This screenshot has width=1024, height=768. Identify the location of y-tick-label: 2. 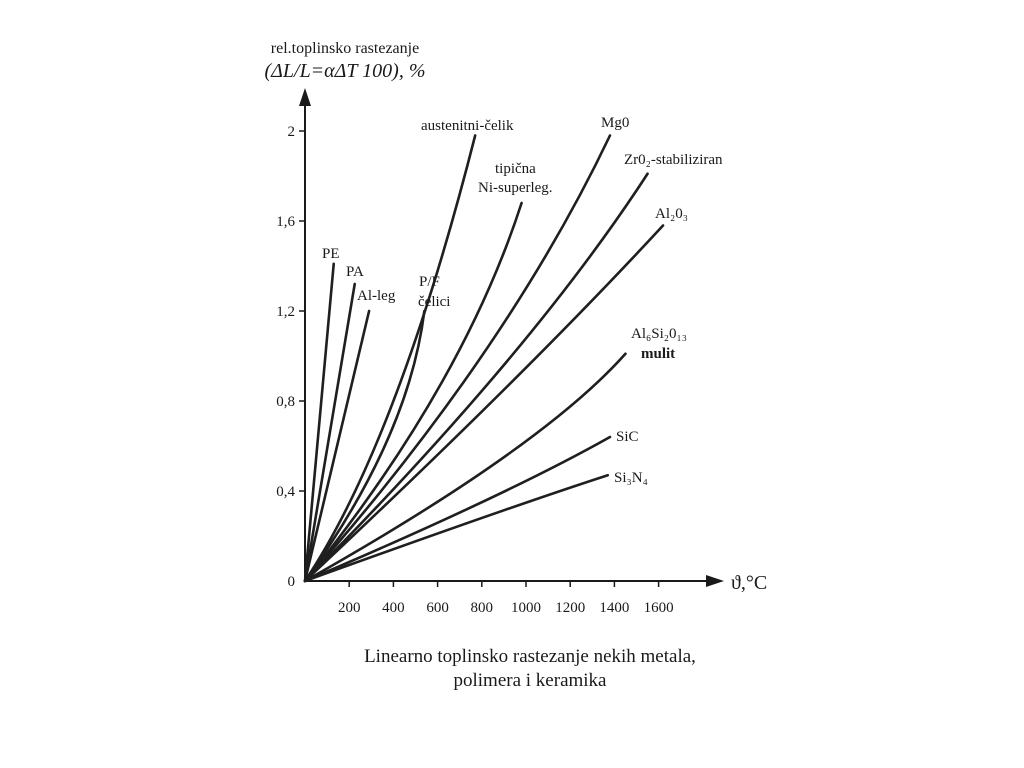
(292, 132).